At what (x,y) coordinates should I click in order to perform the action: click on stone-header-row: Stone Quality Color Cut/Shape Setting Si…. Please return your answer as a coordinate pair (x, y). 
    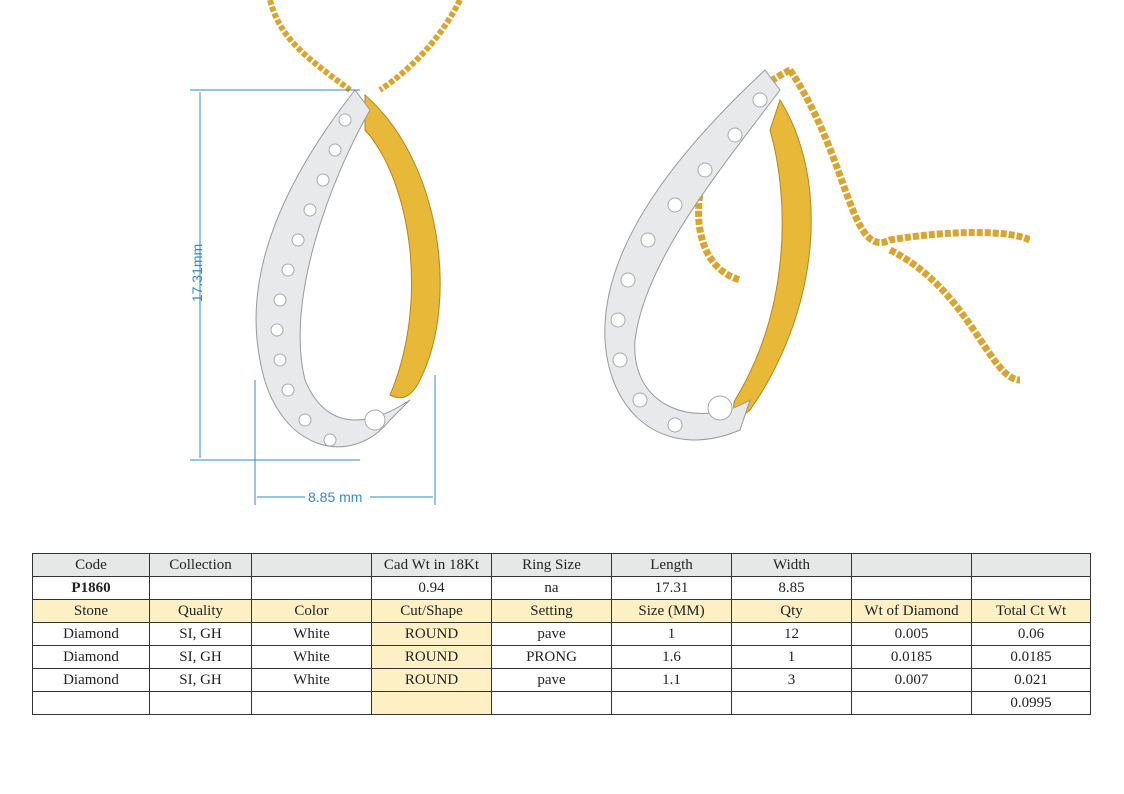
    Looking at the image, I should click on (561, 611).